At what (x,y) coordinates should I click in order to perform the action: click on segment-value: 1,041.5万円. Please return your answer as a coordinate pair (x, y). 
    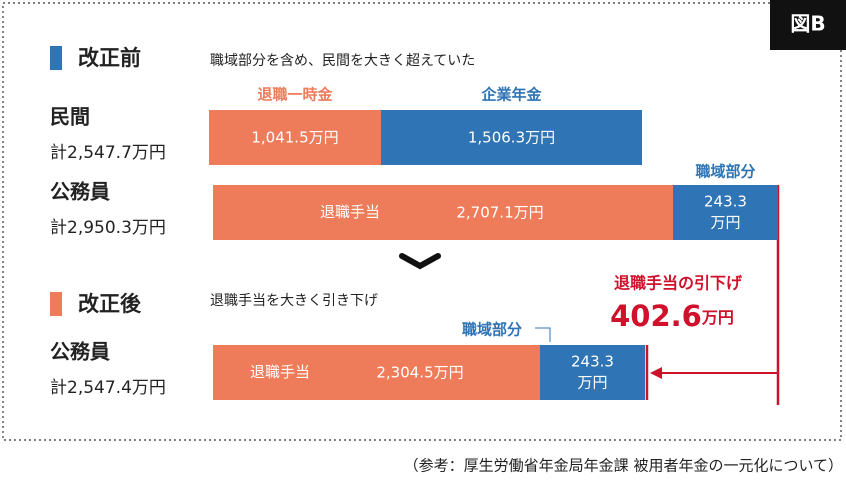
    Looking at the image, I should click on (294, 137).